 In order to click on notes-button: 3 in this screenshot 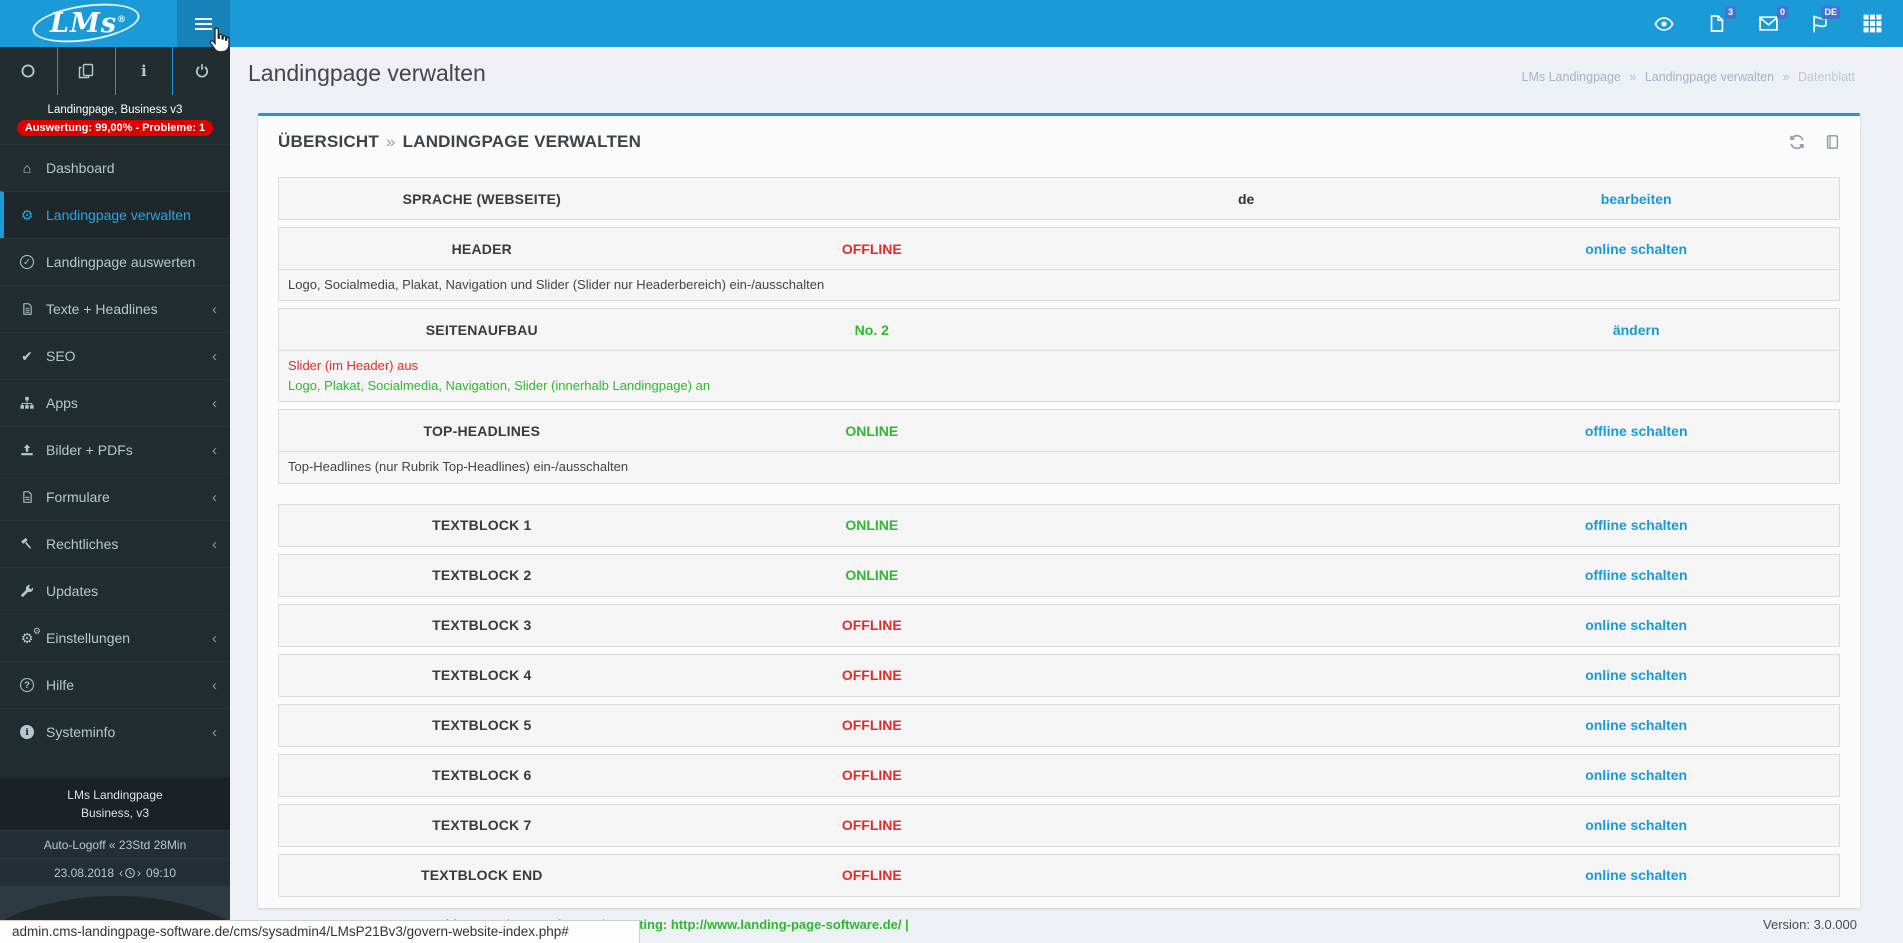, I will do `click(1720, 20)`.